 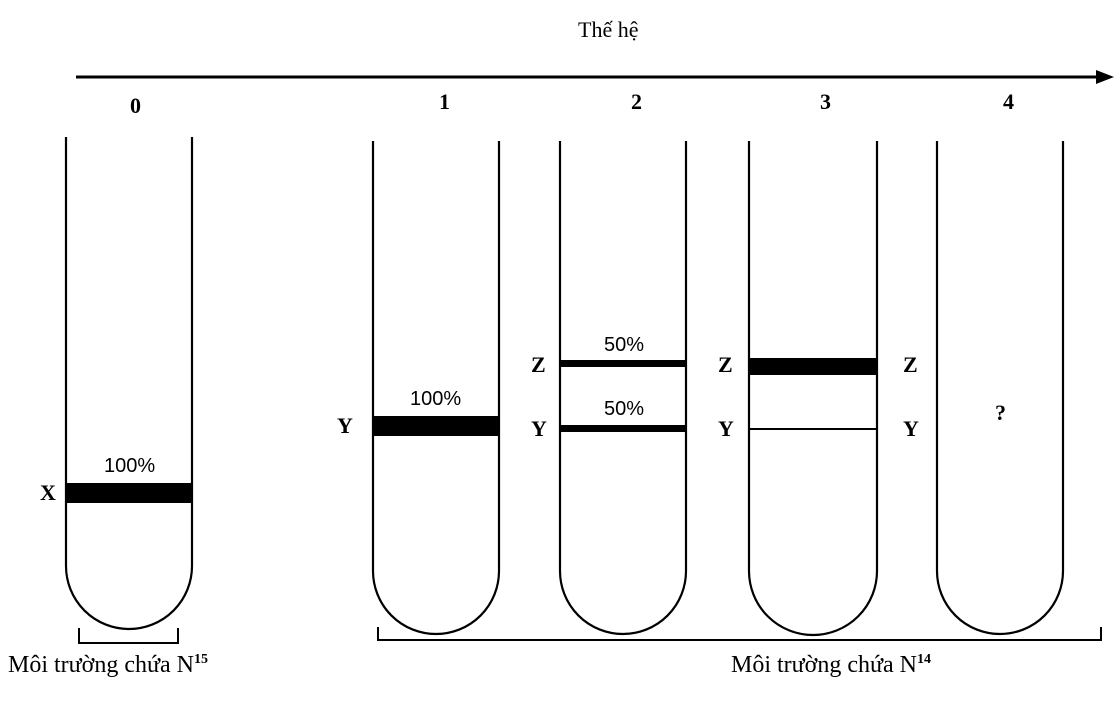 I want to click on band-letter-z-gen-2: Z, so click(x=538, y=364).